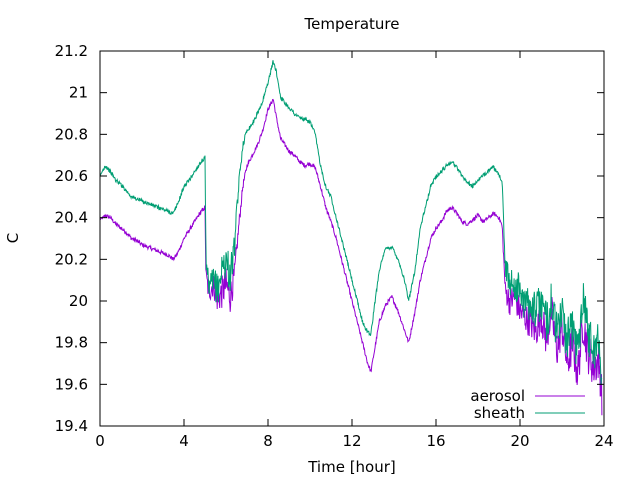  Describe the element at coordinates (351, 24) in the screenshot. I see `chart-title: Temperature` at that location.